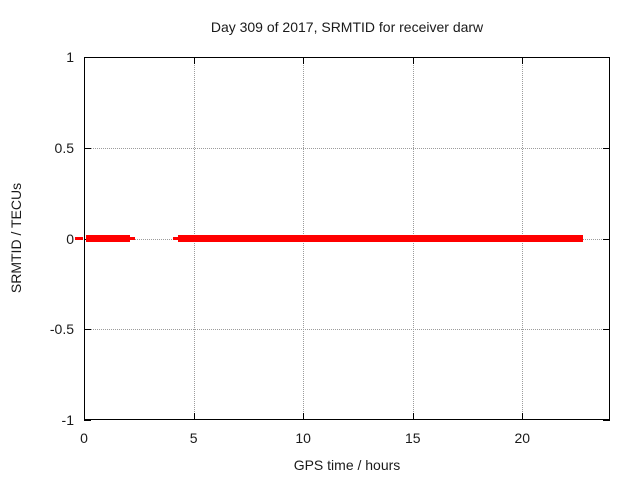  Describe the element at coordinates (347, 465) in the screenshot. I see `x-axis-label: GPS time / hours` at that location.